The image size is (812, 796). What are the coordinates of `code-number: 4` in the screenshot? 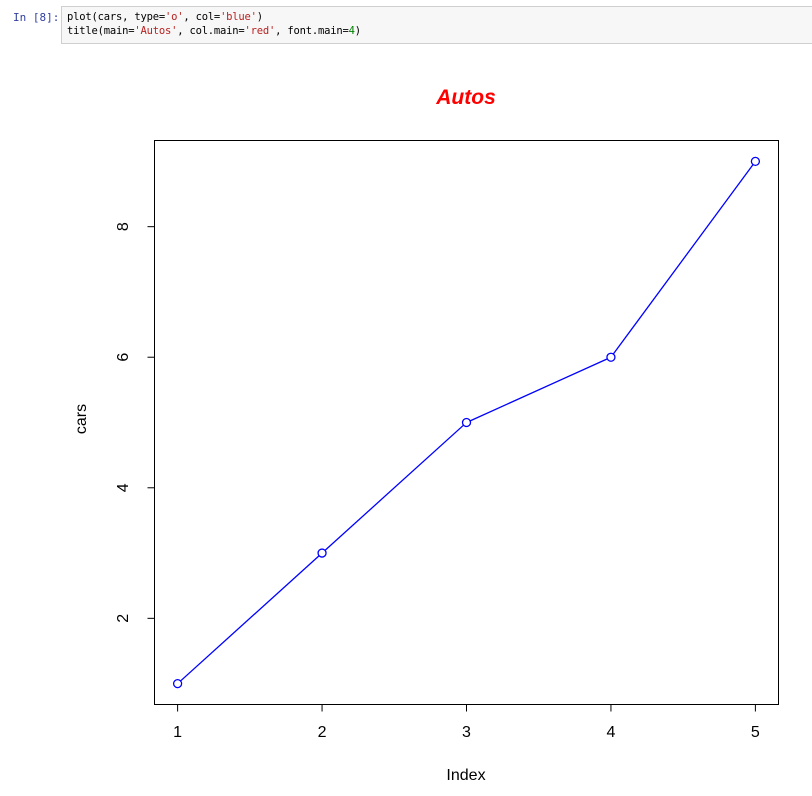 It's located at (351, 31).